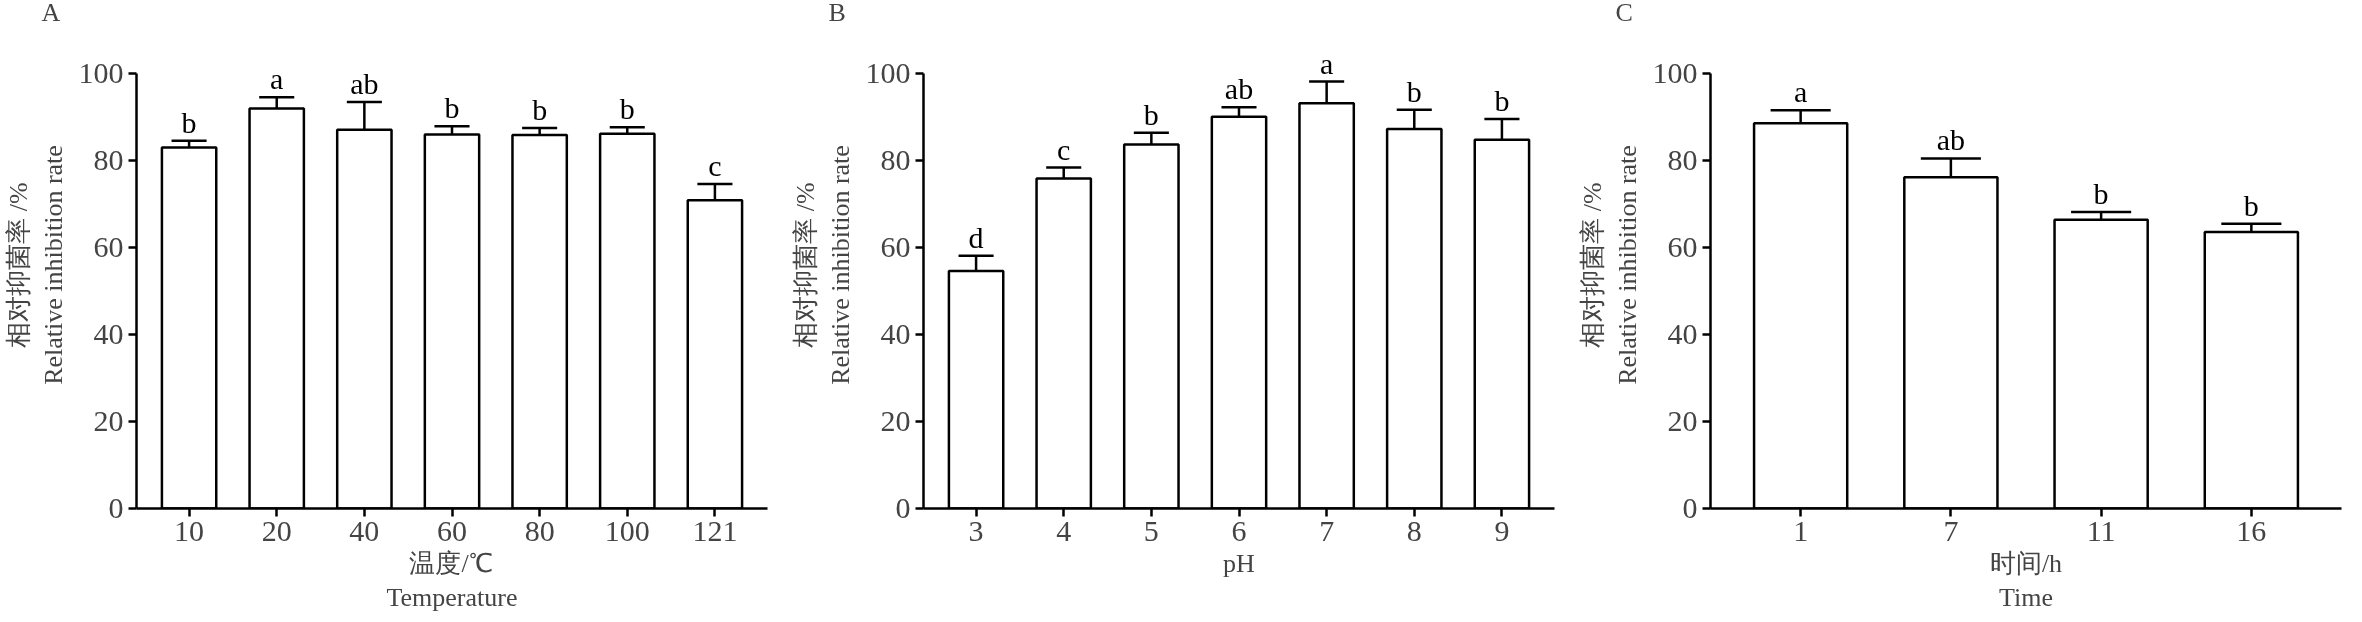 The height and width of the screenshot is (622, 2362). I want to click on x-tick-label: 60, so click(452, 530).